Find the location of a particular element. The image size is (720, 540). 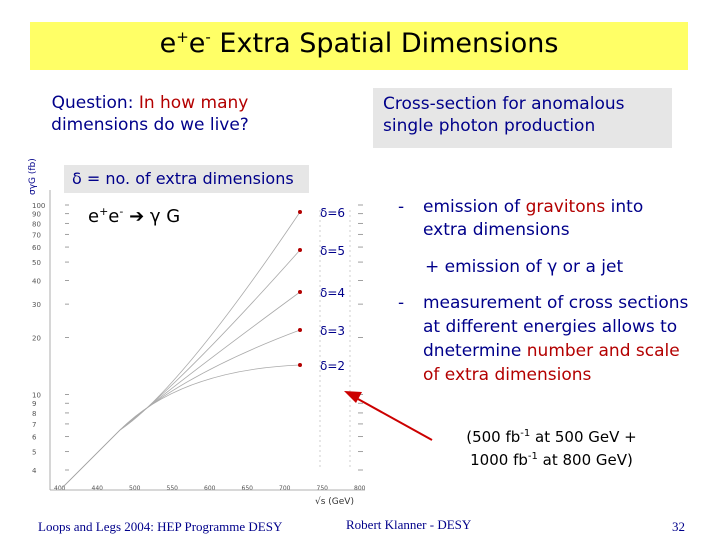

footer-author: Robert Klanner - DESY is located at coordinates (409, 524).